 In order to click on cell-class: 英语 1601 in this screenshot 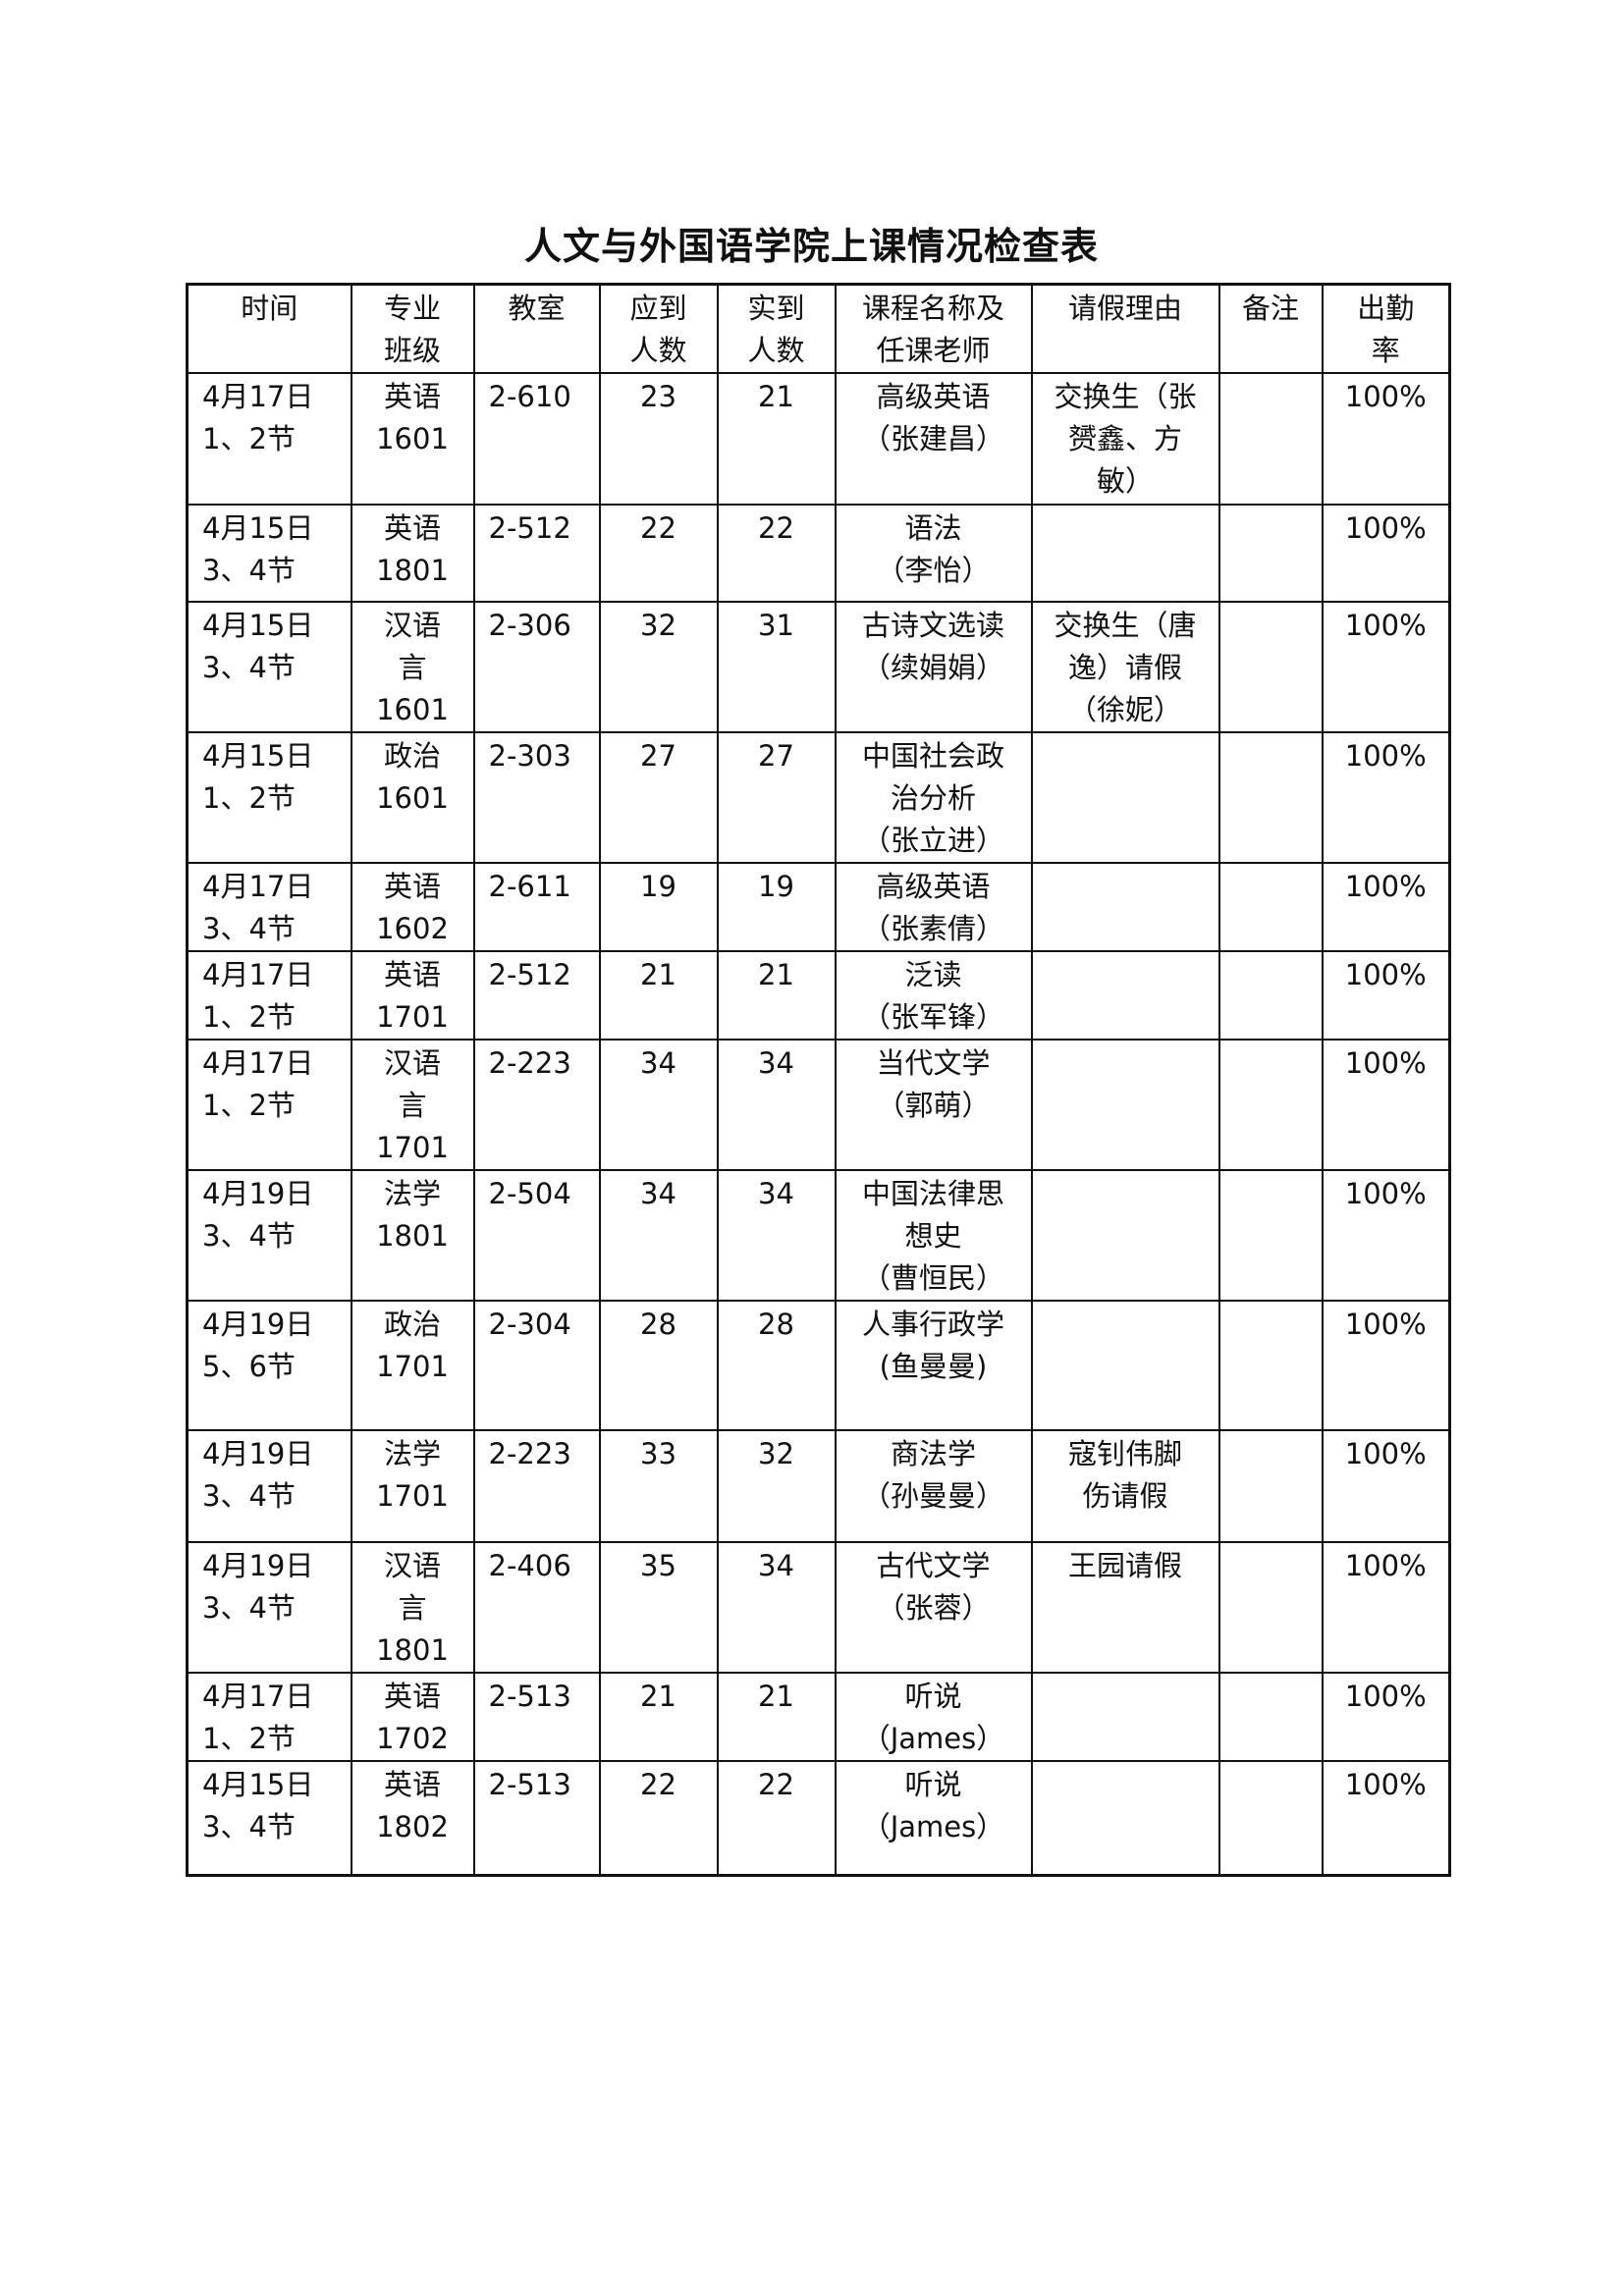, I will do `click(413, 439)`.